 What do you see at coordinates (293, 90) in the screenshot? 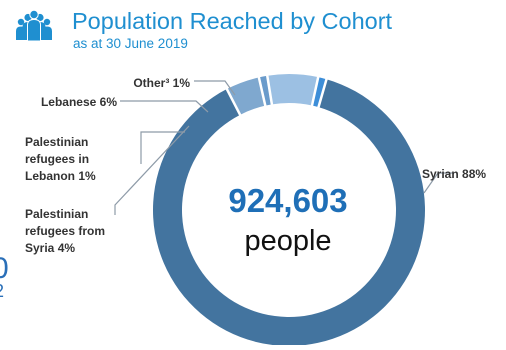
I see `slice-lebanese` at bounding box center [293, 90].